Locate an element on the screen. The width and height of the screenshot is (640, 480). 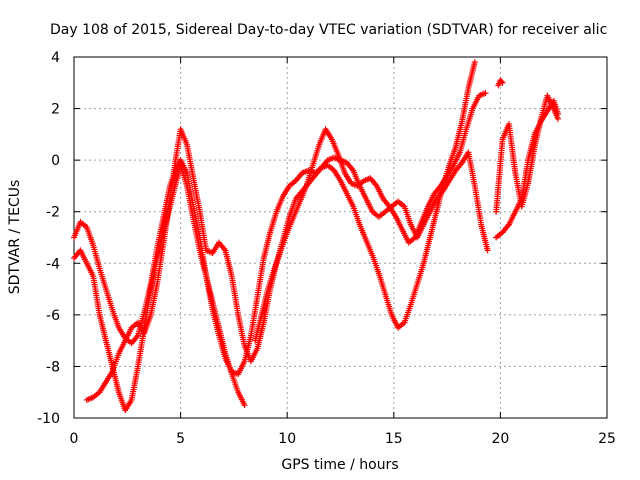
y-tick-label: -2 is located at coordinates (53, 213).